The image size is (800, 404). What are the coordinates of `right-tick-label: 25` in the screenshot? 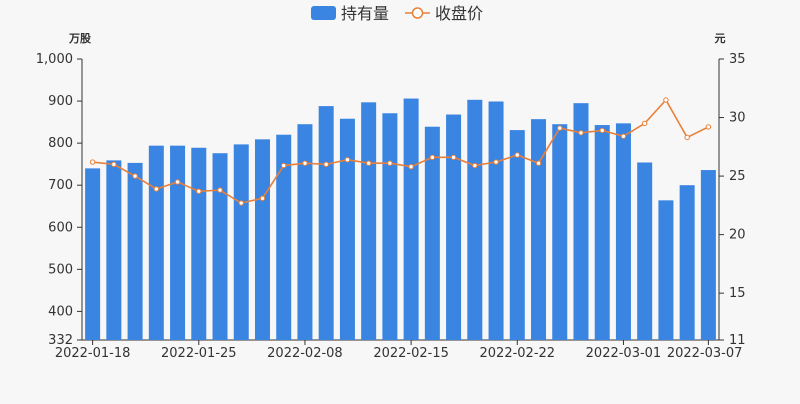 It's located at (737, 176).